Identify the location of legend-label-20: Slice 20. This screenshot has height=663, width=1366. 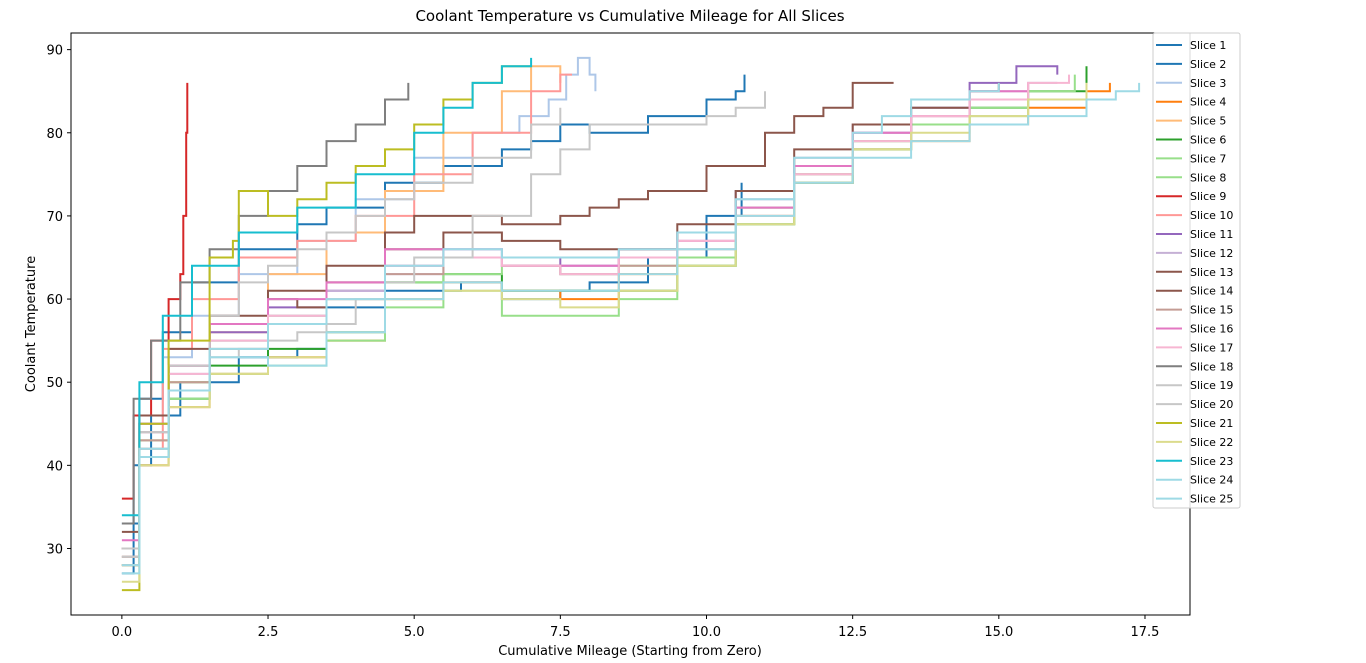
(1211, 404).